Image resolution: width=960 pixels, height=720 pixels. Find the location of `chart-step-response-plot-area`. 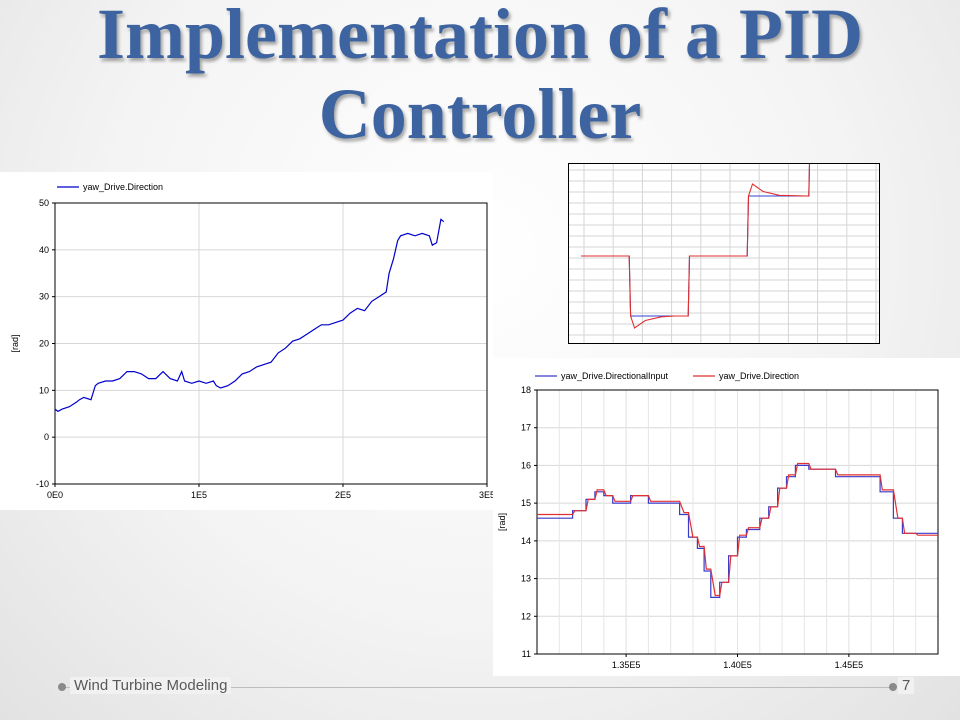

chart-step-response-plot-area is located at coordinates (724, 253).